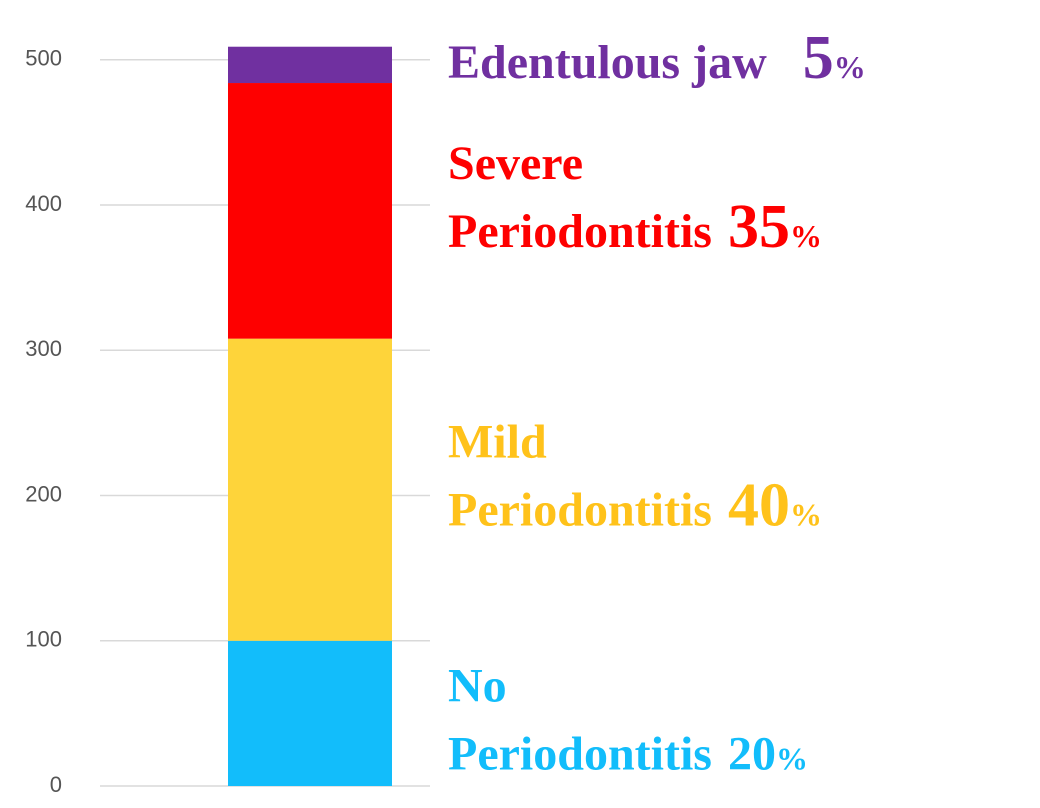 This screenshot has width=1040, height=808. I want to click on label-line: Edentulous jaw, so click(607, 62).